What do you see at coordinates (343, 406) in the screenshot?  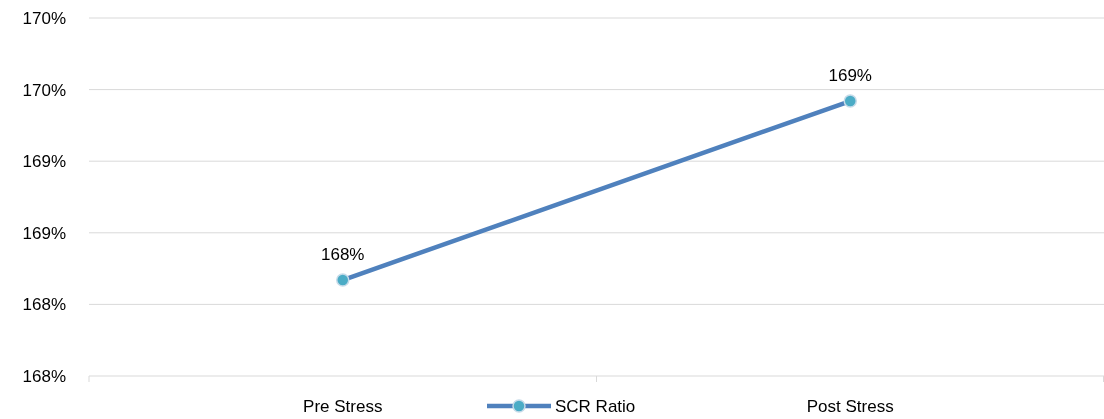 I see `x-tick-label: Pre Stress` at bounding box center [343, 406].